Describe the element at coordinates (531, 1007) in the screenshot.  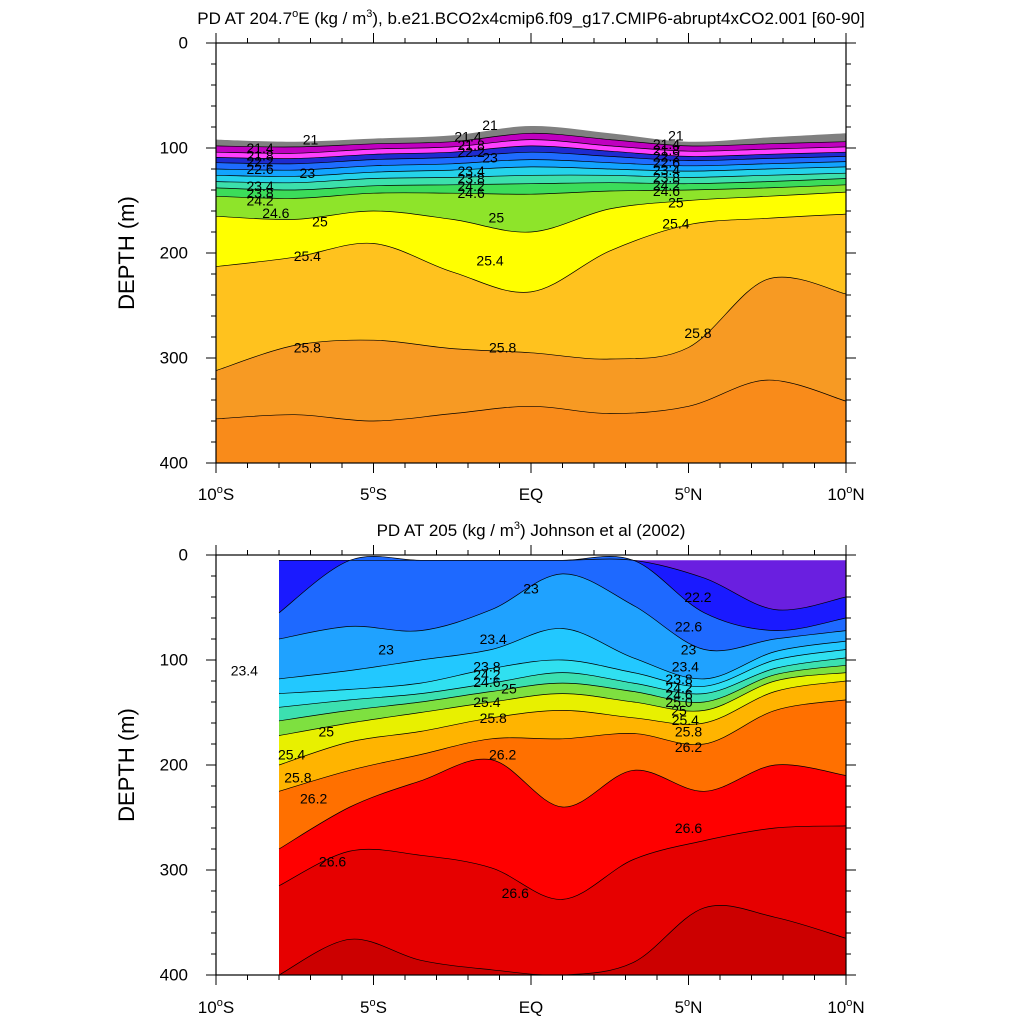
I see `x-tick-label: EQ` at that location.